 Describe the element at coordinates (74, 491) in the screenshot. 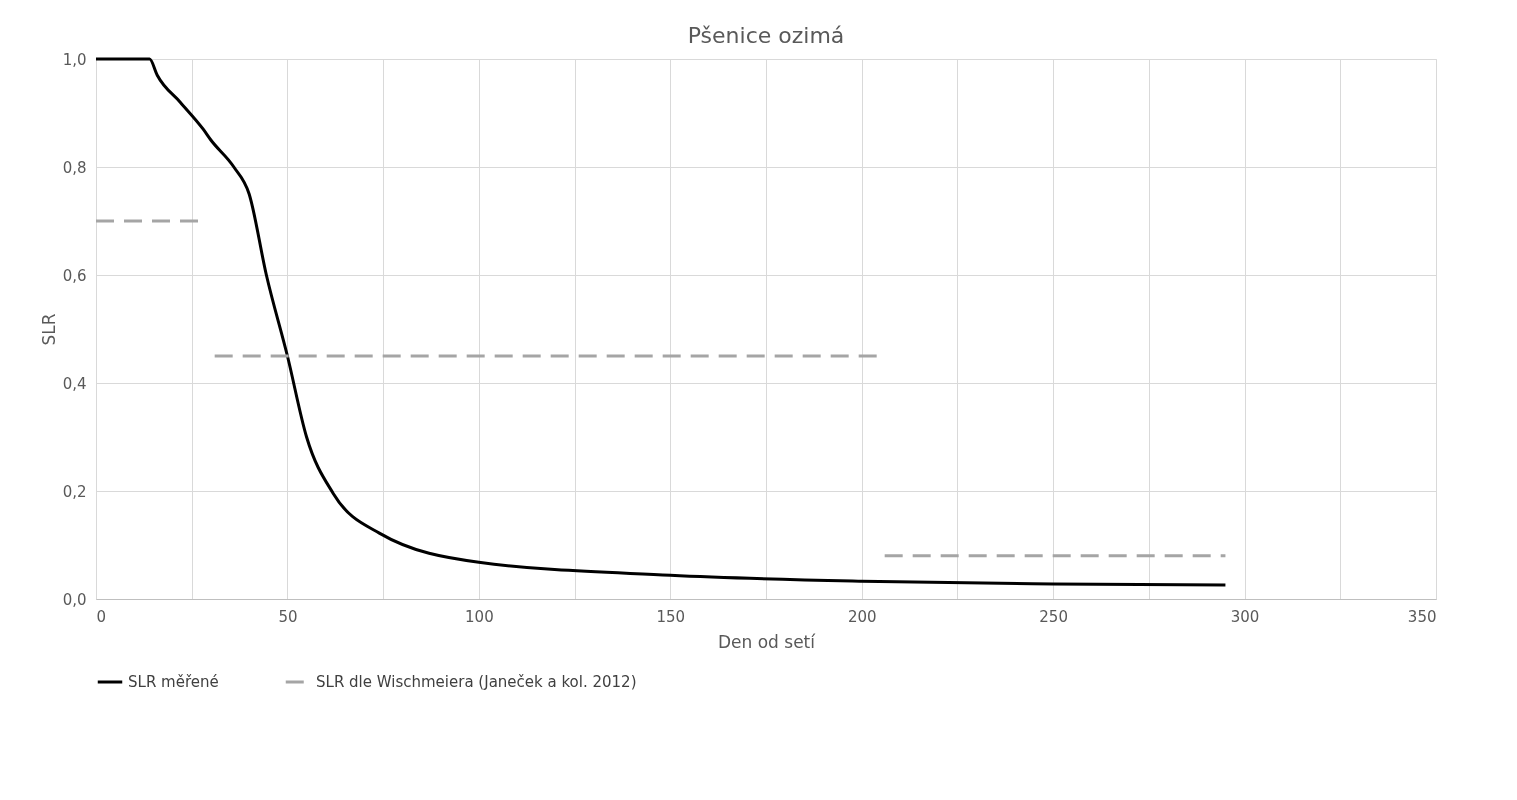

I see `y-tick-label: 0,2` at that location.